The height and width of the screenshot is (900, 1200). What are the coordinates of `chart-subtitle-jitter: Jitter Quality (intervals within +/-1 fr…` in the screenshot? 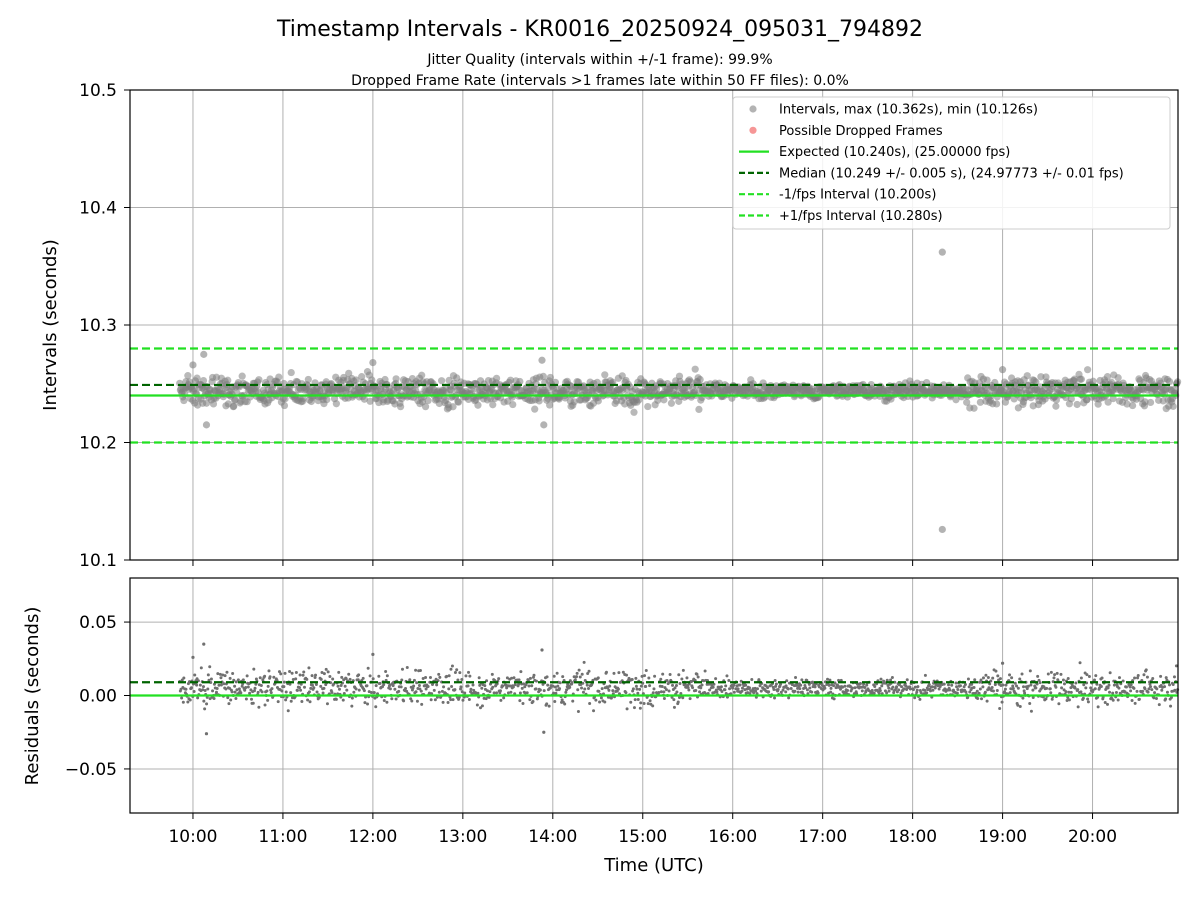 It's located at (599, 60).